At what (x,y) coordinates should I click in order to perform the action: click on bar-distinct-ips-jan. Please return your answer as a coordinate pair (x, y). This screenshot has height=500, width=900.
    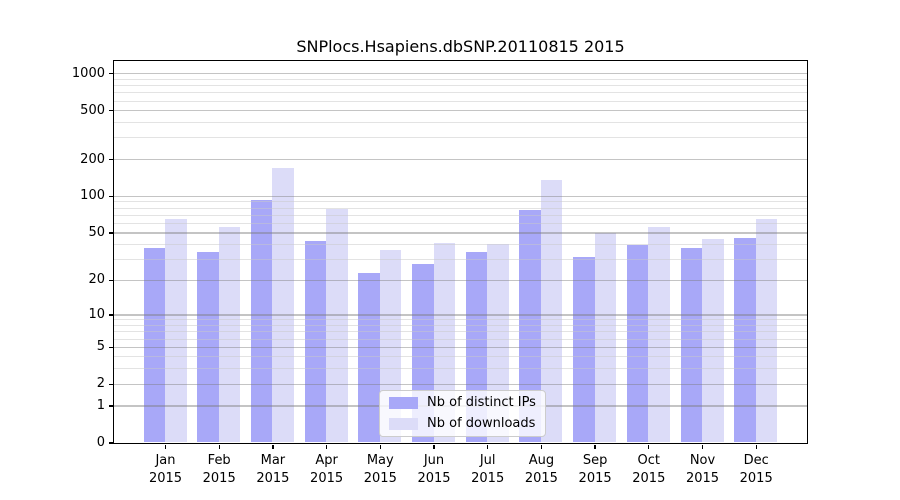
    Looking at the image, I should click on (154, 345).